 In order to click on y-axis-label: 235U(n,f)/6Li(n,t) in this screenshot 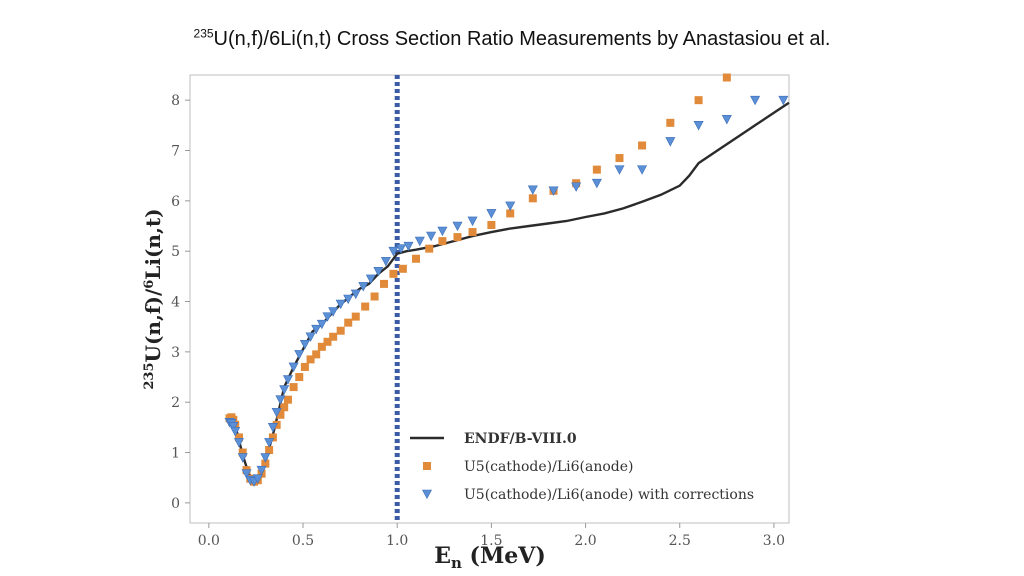, I will do `click(153, 298)`.